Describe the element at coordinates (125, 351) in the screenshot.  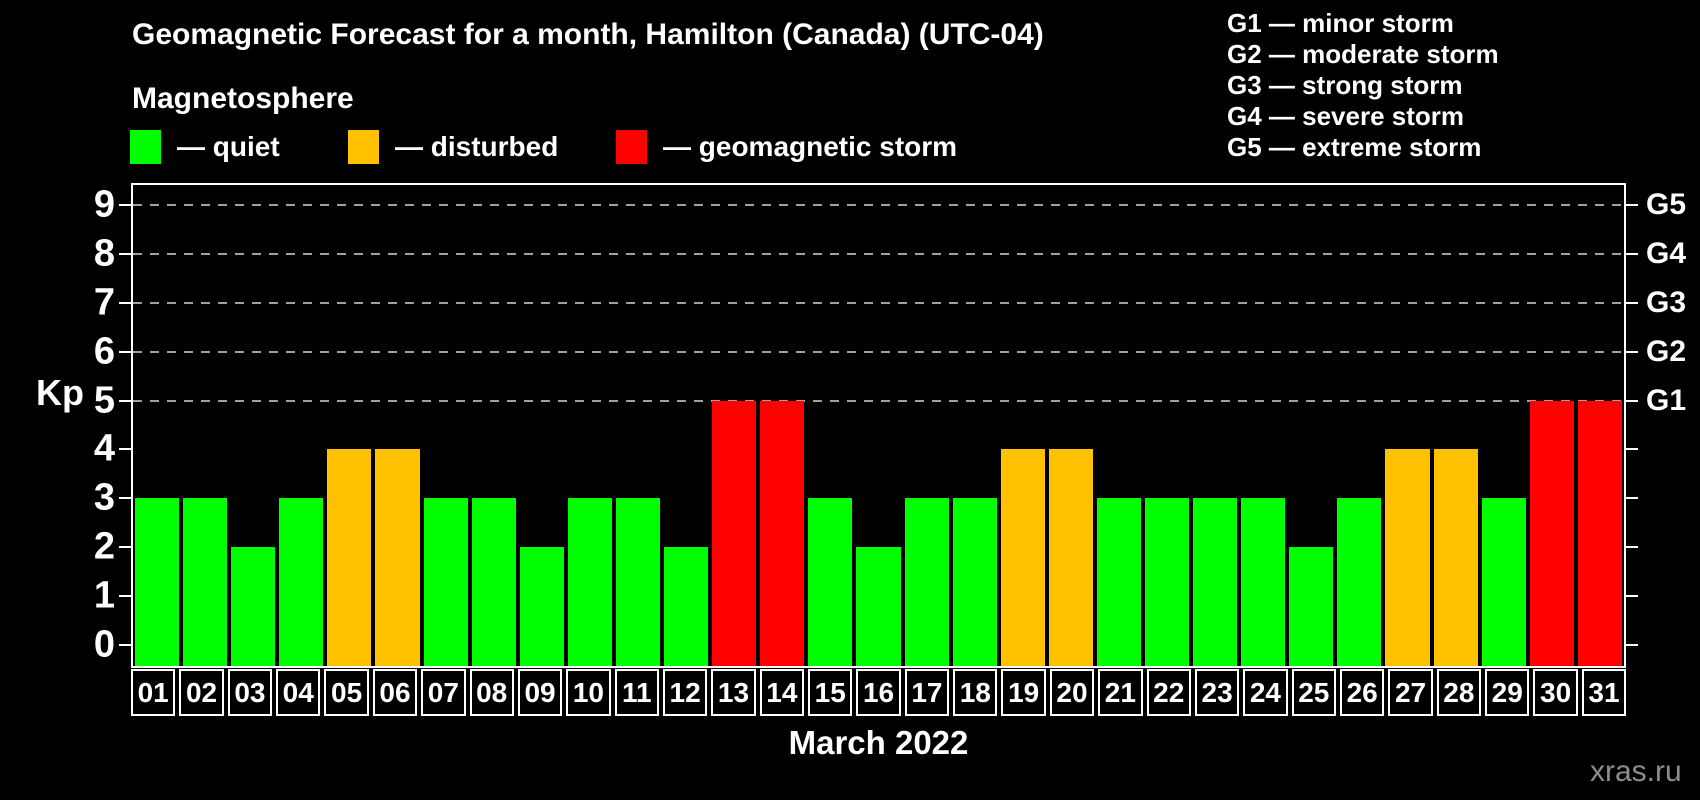
I see `axis-tick-left-kp6` at that location.